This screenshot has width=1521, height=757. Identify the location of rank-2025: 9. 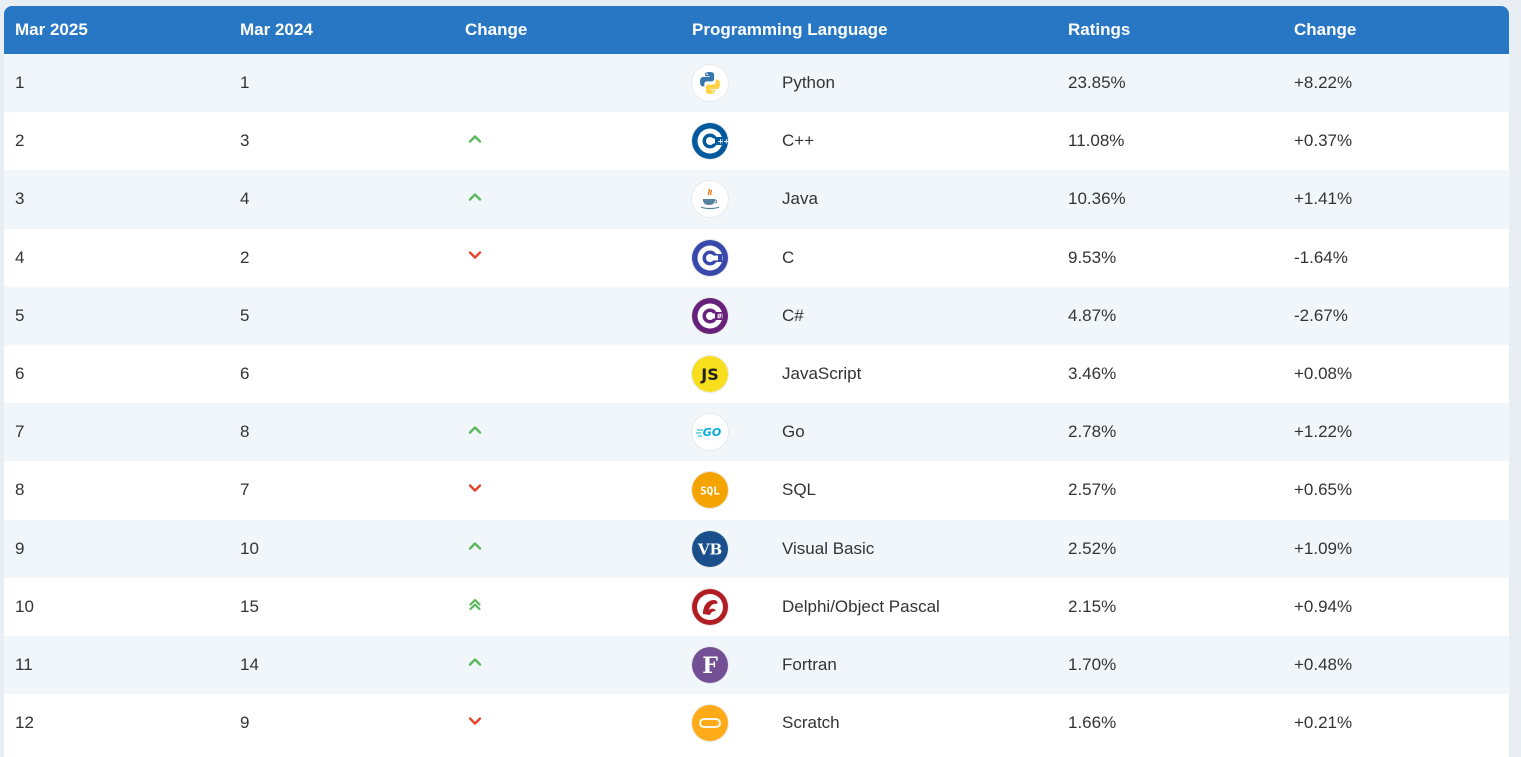
(20, 548).